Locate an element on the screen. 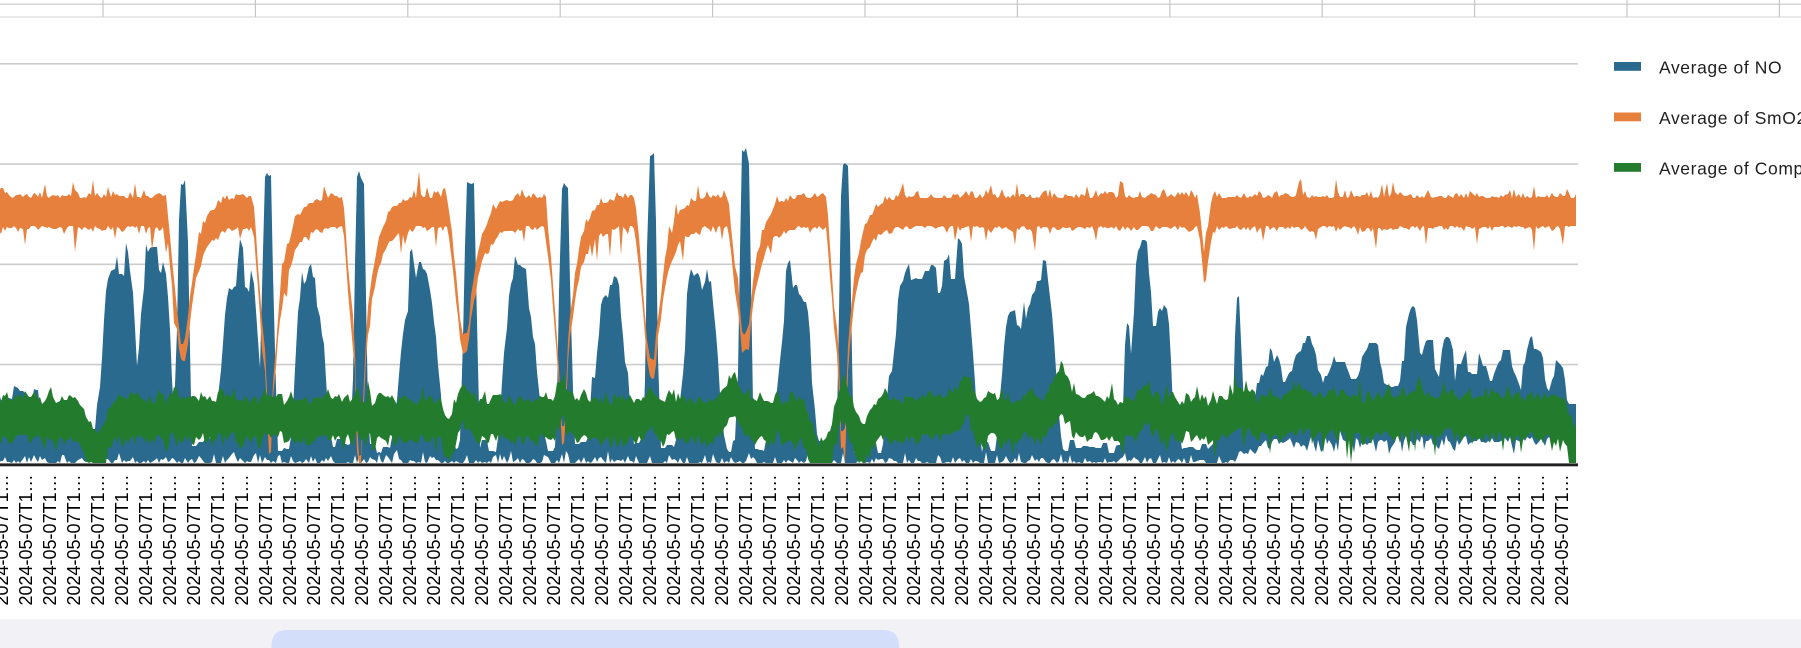 The width and height of the screenshot is (1801, 648). svg-text: Average of NO is located at coordinates (1720, 68).